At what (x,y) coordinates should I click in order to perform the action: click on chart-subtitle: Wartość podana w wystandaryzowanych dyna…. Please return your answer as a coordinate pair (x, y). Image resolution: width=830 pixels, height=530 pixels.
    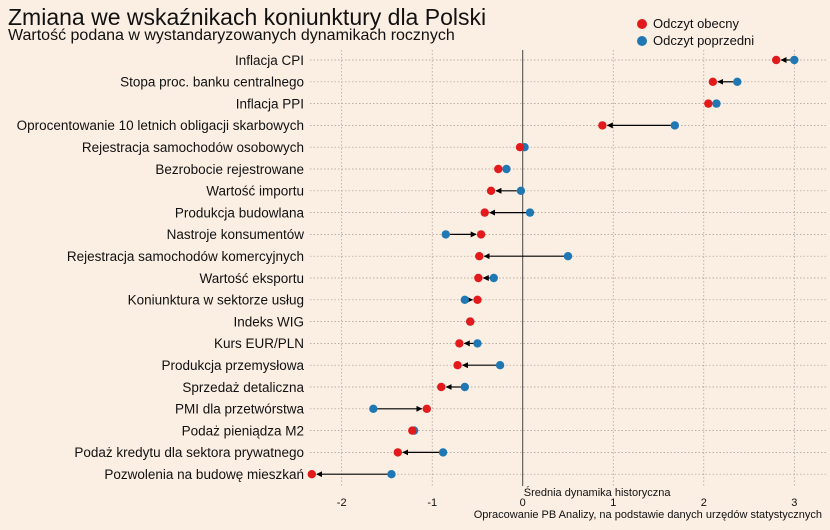
    Looking at the image, I should click on (231, 35).